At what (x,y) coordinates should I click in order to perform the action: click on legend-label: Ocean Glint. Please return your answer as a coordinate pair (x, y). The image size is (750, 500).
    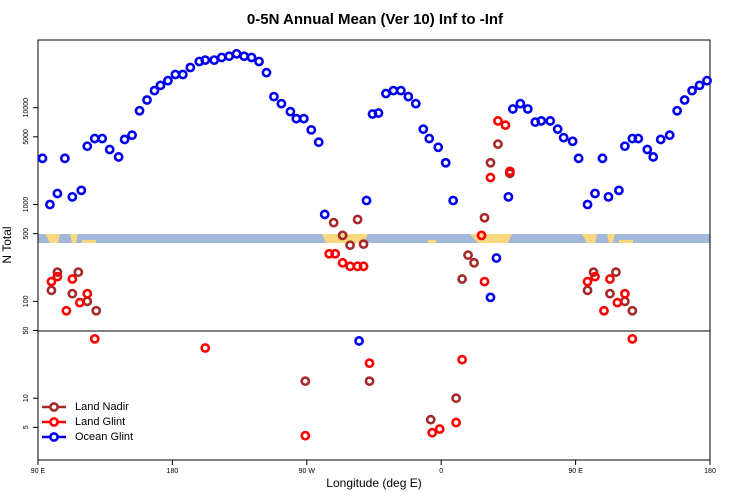
    Looking at the image, I should click on (104, 437).